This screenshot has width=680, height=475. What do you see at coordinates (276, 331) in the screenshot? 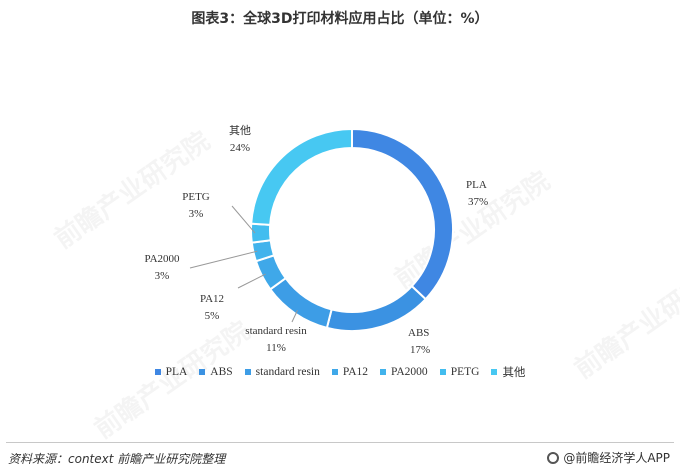
I see `slice-category-label: standard resin` at bounding box center [276, 331].